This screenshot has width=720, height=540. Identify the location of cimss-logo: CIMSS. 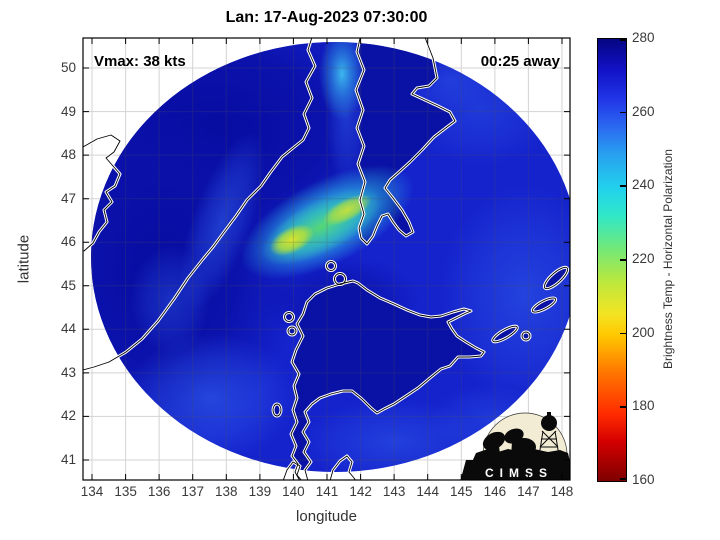
(515, 446).